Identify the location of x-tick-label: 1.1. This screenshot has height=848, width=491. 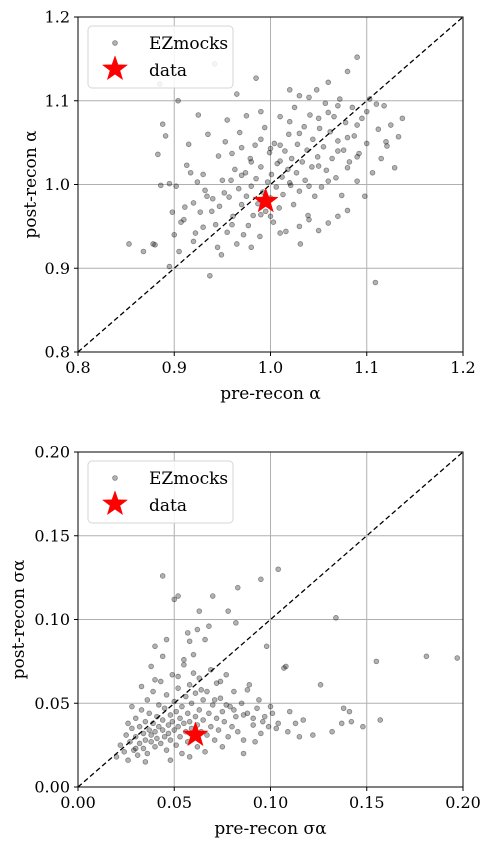
(366, 367).